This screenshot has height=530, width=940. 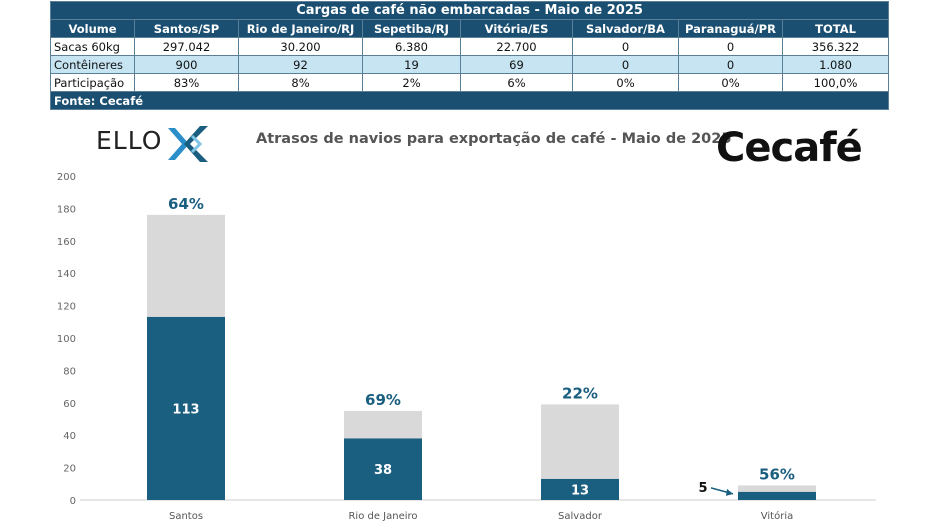 I want to click on cecafe-logo-text: Cecafé, so click(x=789, y=148).